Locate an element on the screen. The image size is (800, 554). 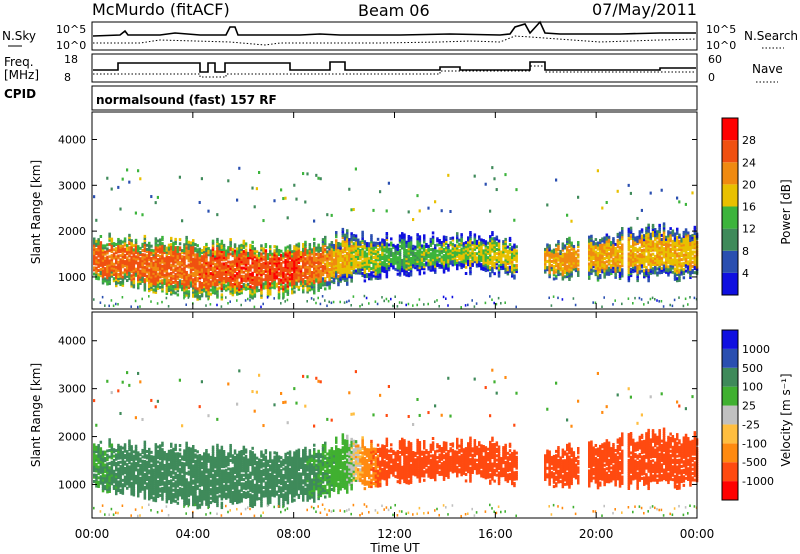
freq-line is located at coordinates (394, 67).